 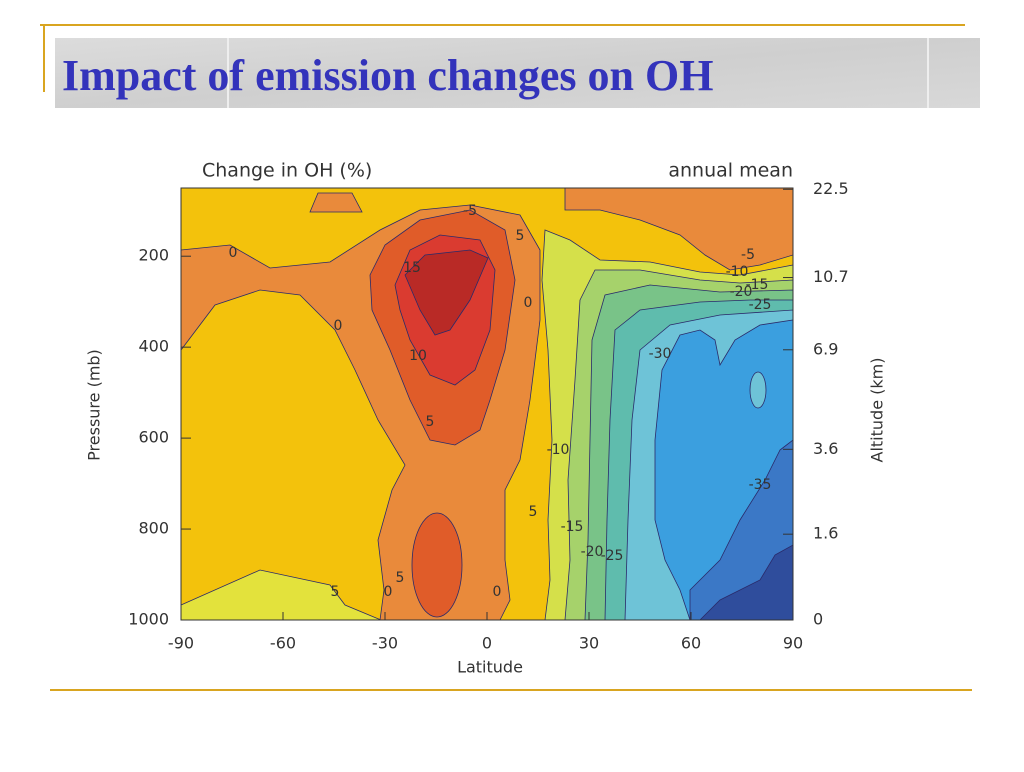 What do you see at coordinates (490, 667) in the screenshot?
I see `x-axis-label: Latitude` at bounding box center [490, 667].